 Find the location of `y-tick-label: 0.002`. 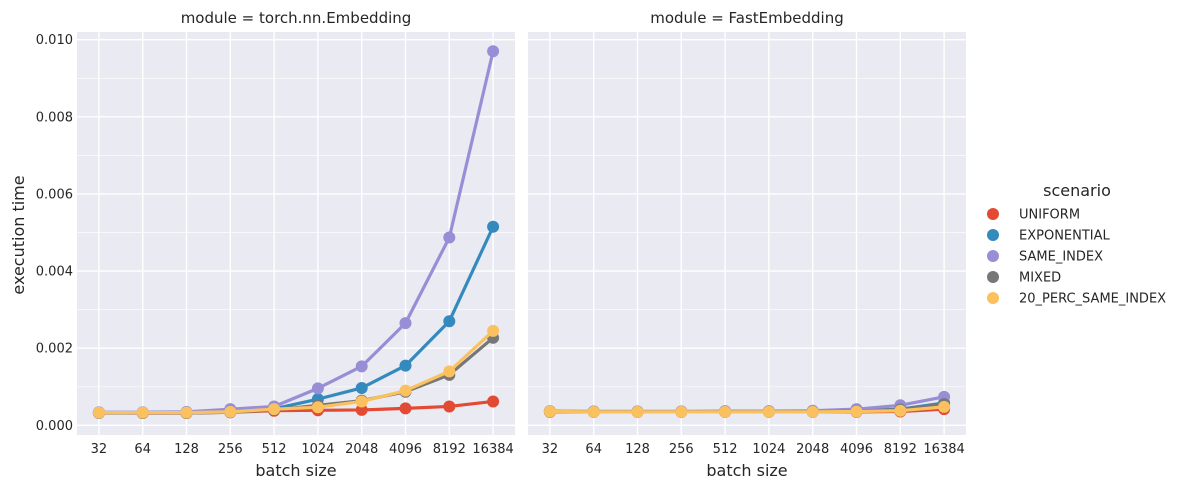

y-tick-label: 0.002 is located at coordinates (54, 349).